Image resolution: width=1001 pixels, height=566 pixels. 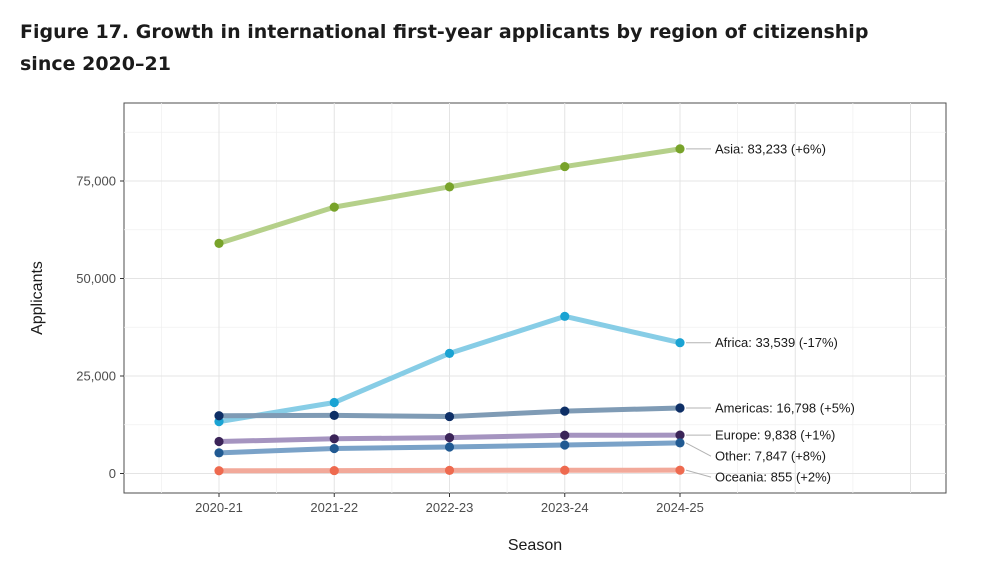 What do you see at coordinates (450, 507) in the screenshot?
I see `x-tick-label: 2022-23` at bounding box center [450, 507].